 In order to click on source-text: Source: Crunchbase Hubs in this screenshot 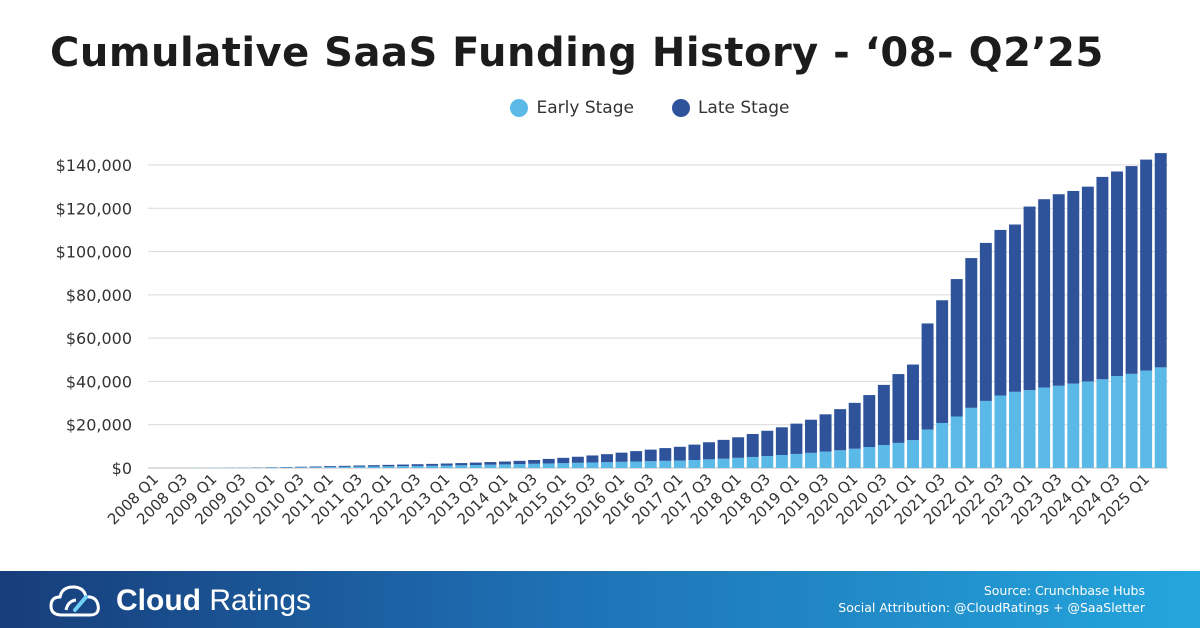, I will do `click(1064, 590)`.